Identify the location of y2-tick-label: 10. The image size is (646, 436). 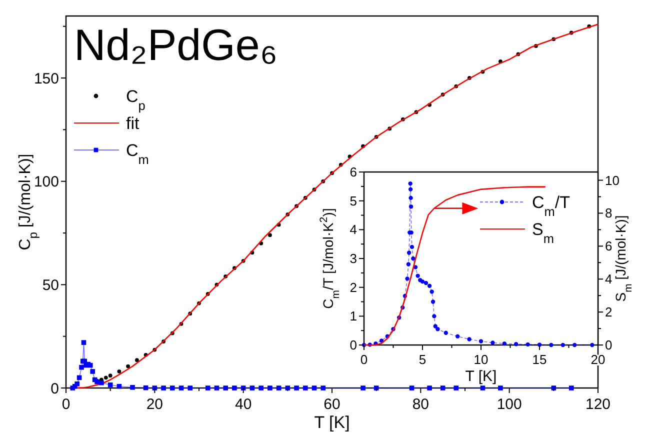
(612, 180).